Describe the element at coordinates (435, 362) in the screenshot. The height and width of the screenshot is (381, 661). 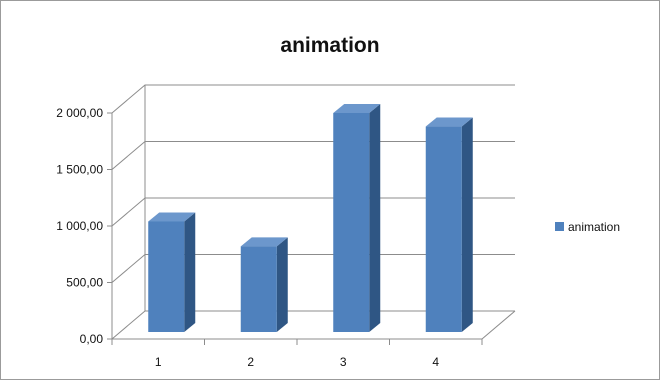
I see `x-tick-label: 4` at that location.